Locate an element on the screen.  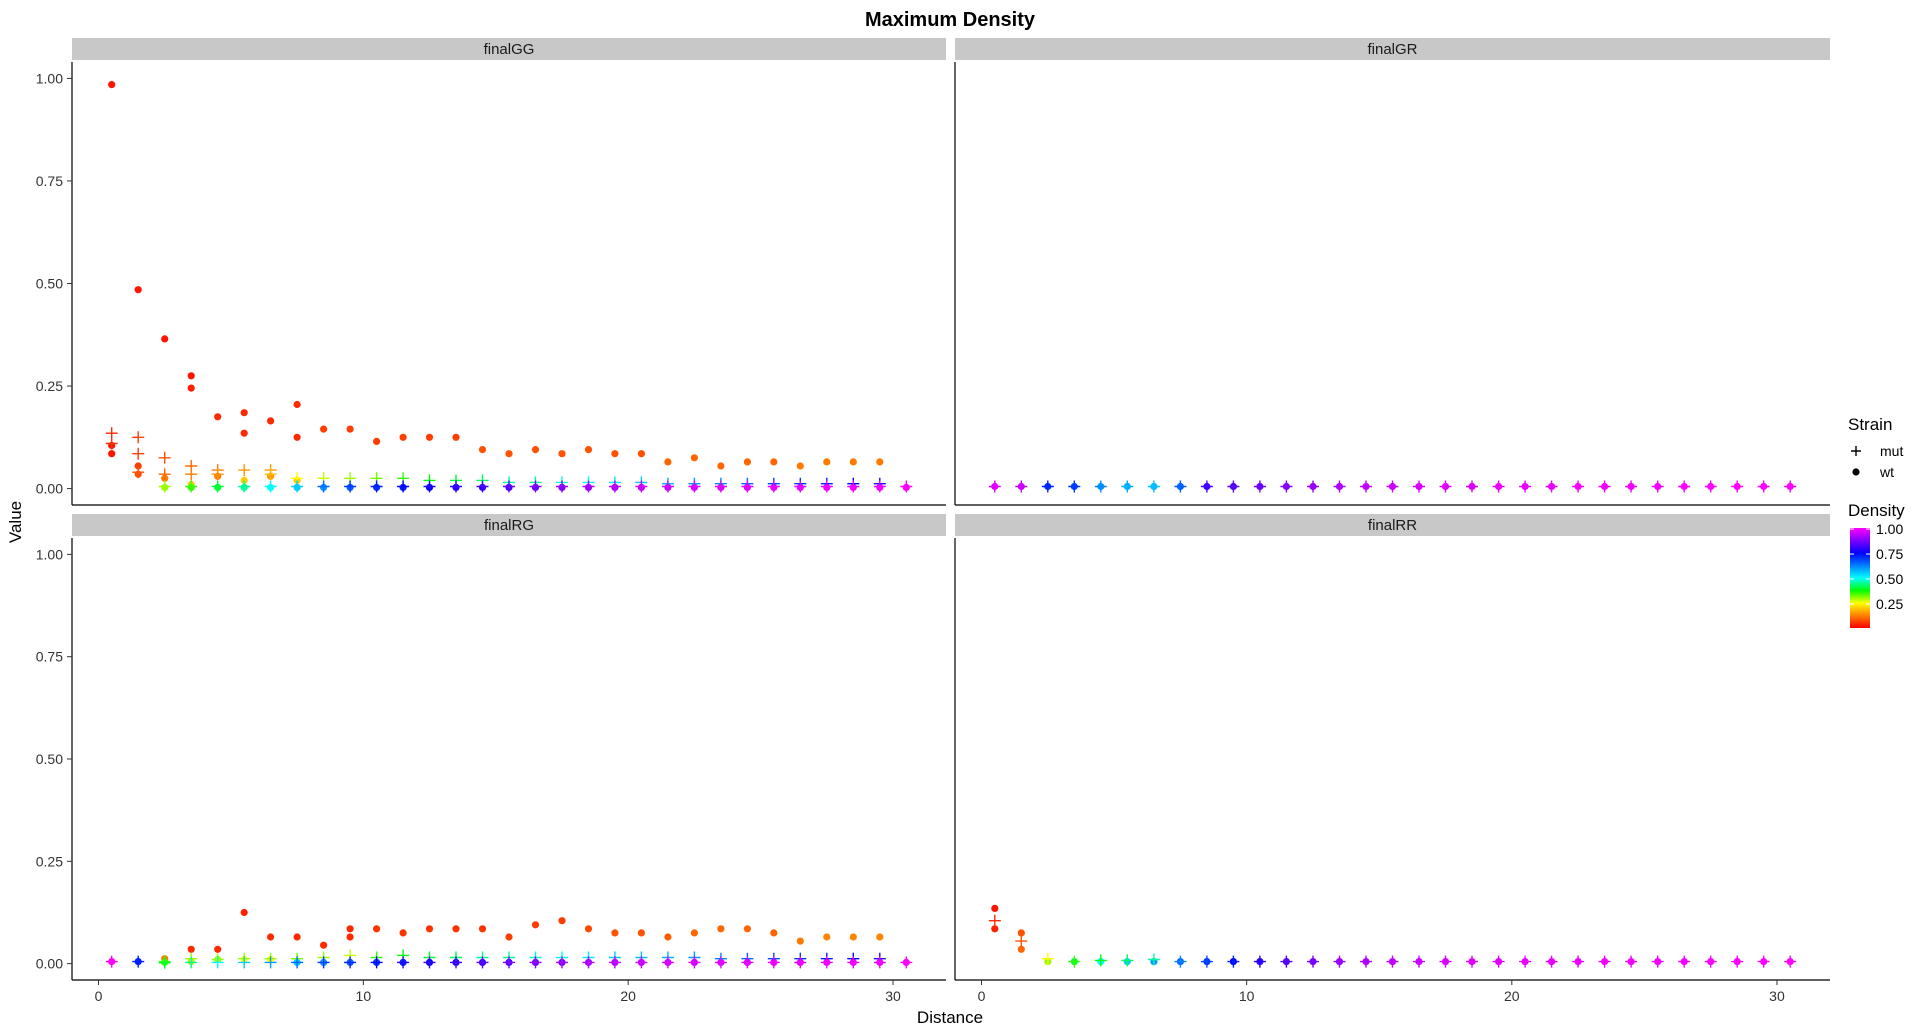
y-tick-label: 0.25 is located at coordinates (49, 861).